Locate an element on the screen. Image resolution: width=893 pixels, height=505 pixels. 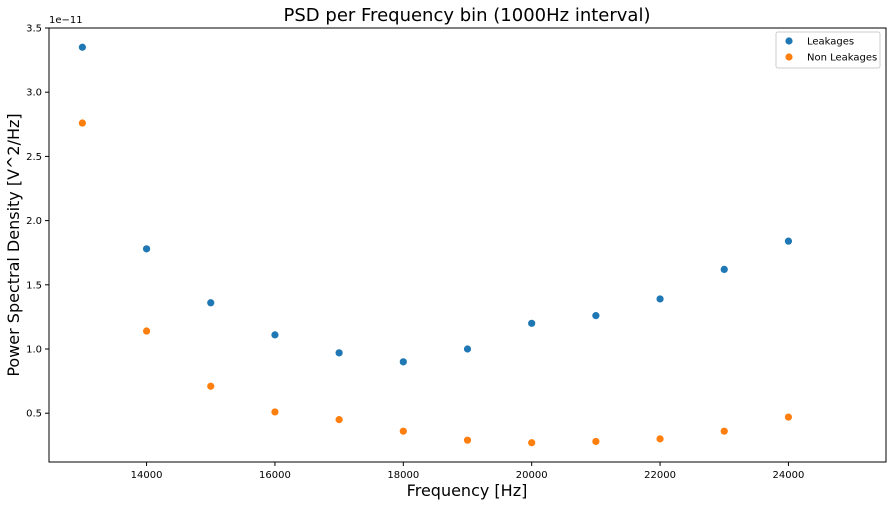
x-tick-label: 18000 is located at coordinates (403, 475).